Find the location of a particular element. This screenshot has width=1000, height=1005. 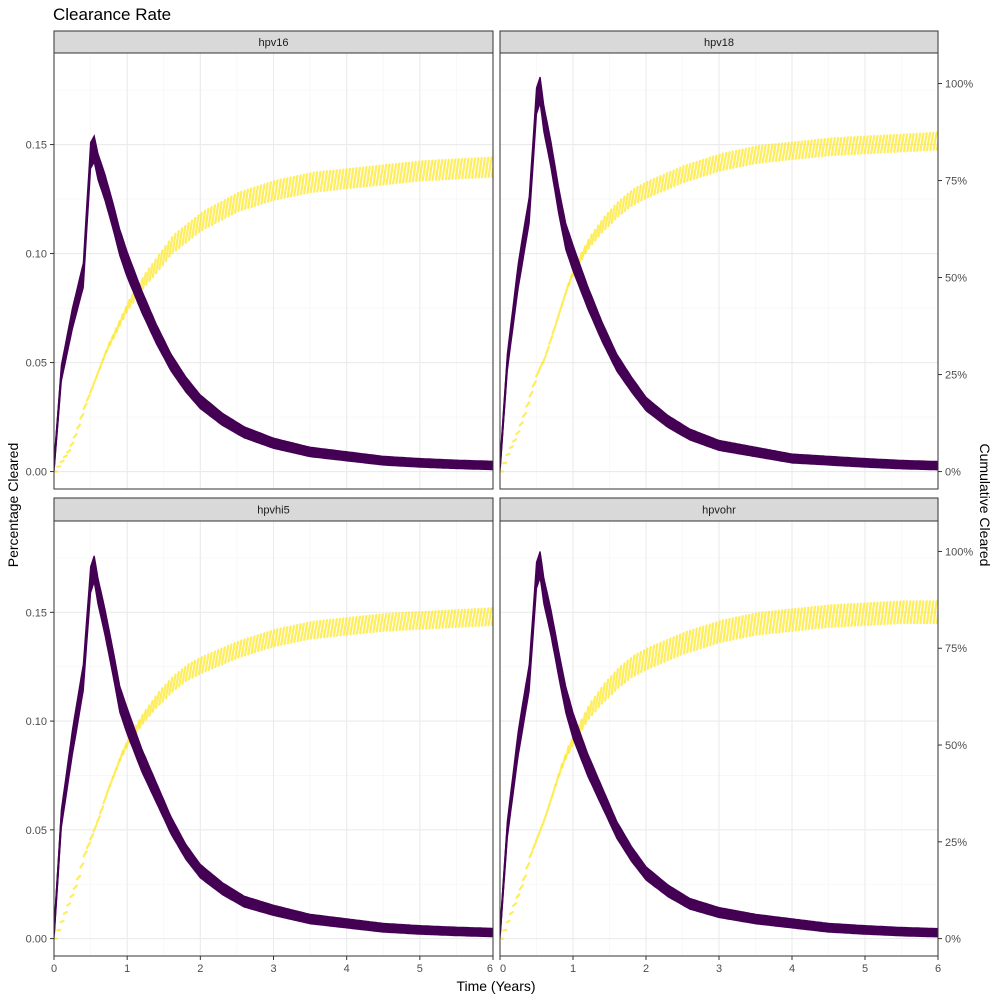

y-tick-label: 0.15 is located at coordinates (36, 146).